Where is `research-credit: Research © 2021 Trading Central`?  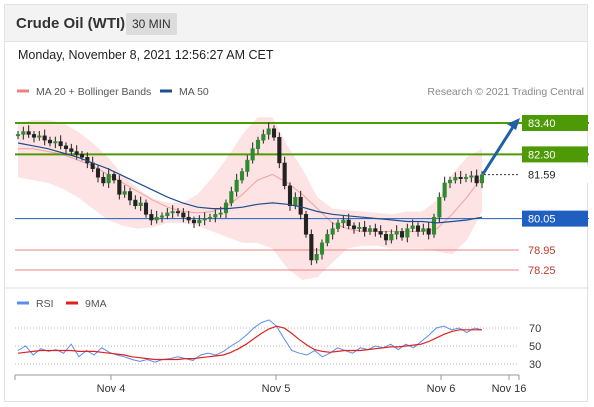
research-credit: Research © 2021 Trading Central is located at coordinates (505, 92).